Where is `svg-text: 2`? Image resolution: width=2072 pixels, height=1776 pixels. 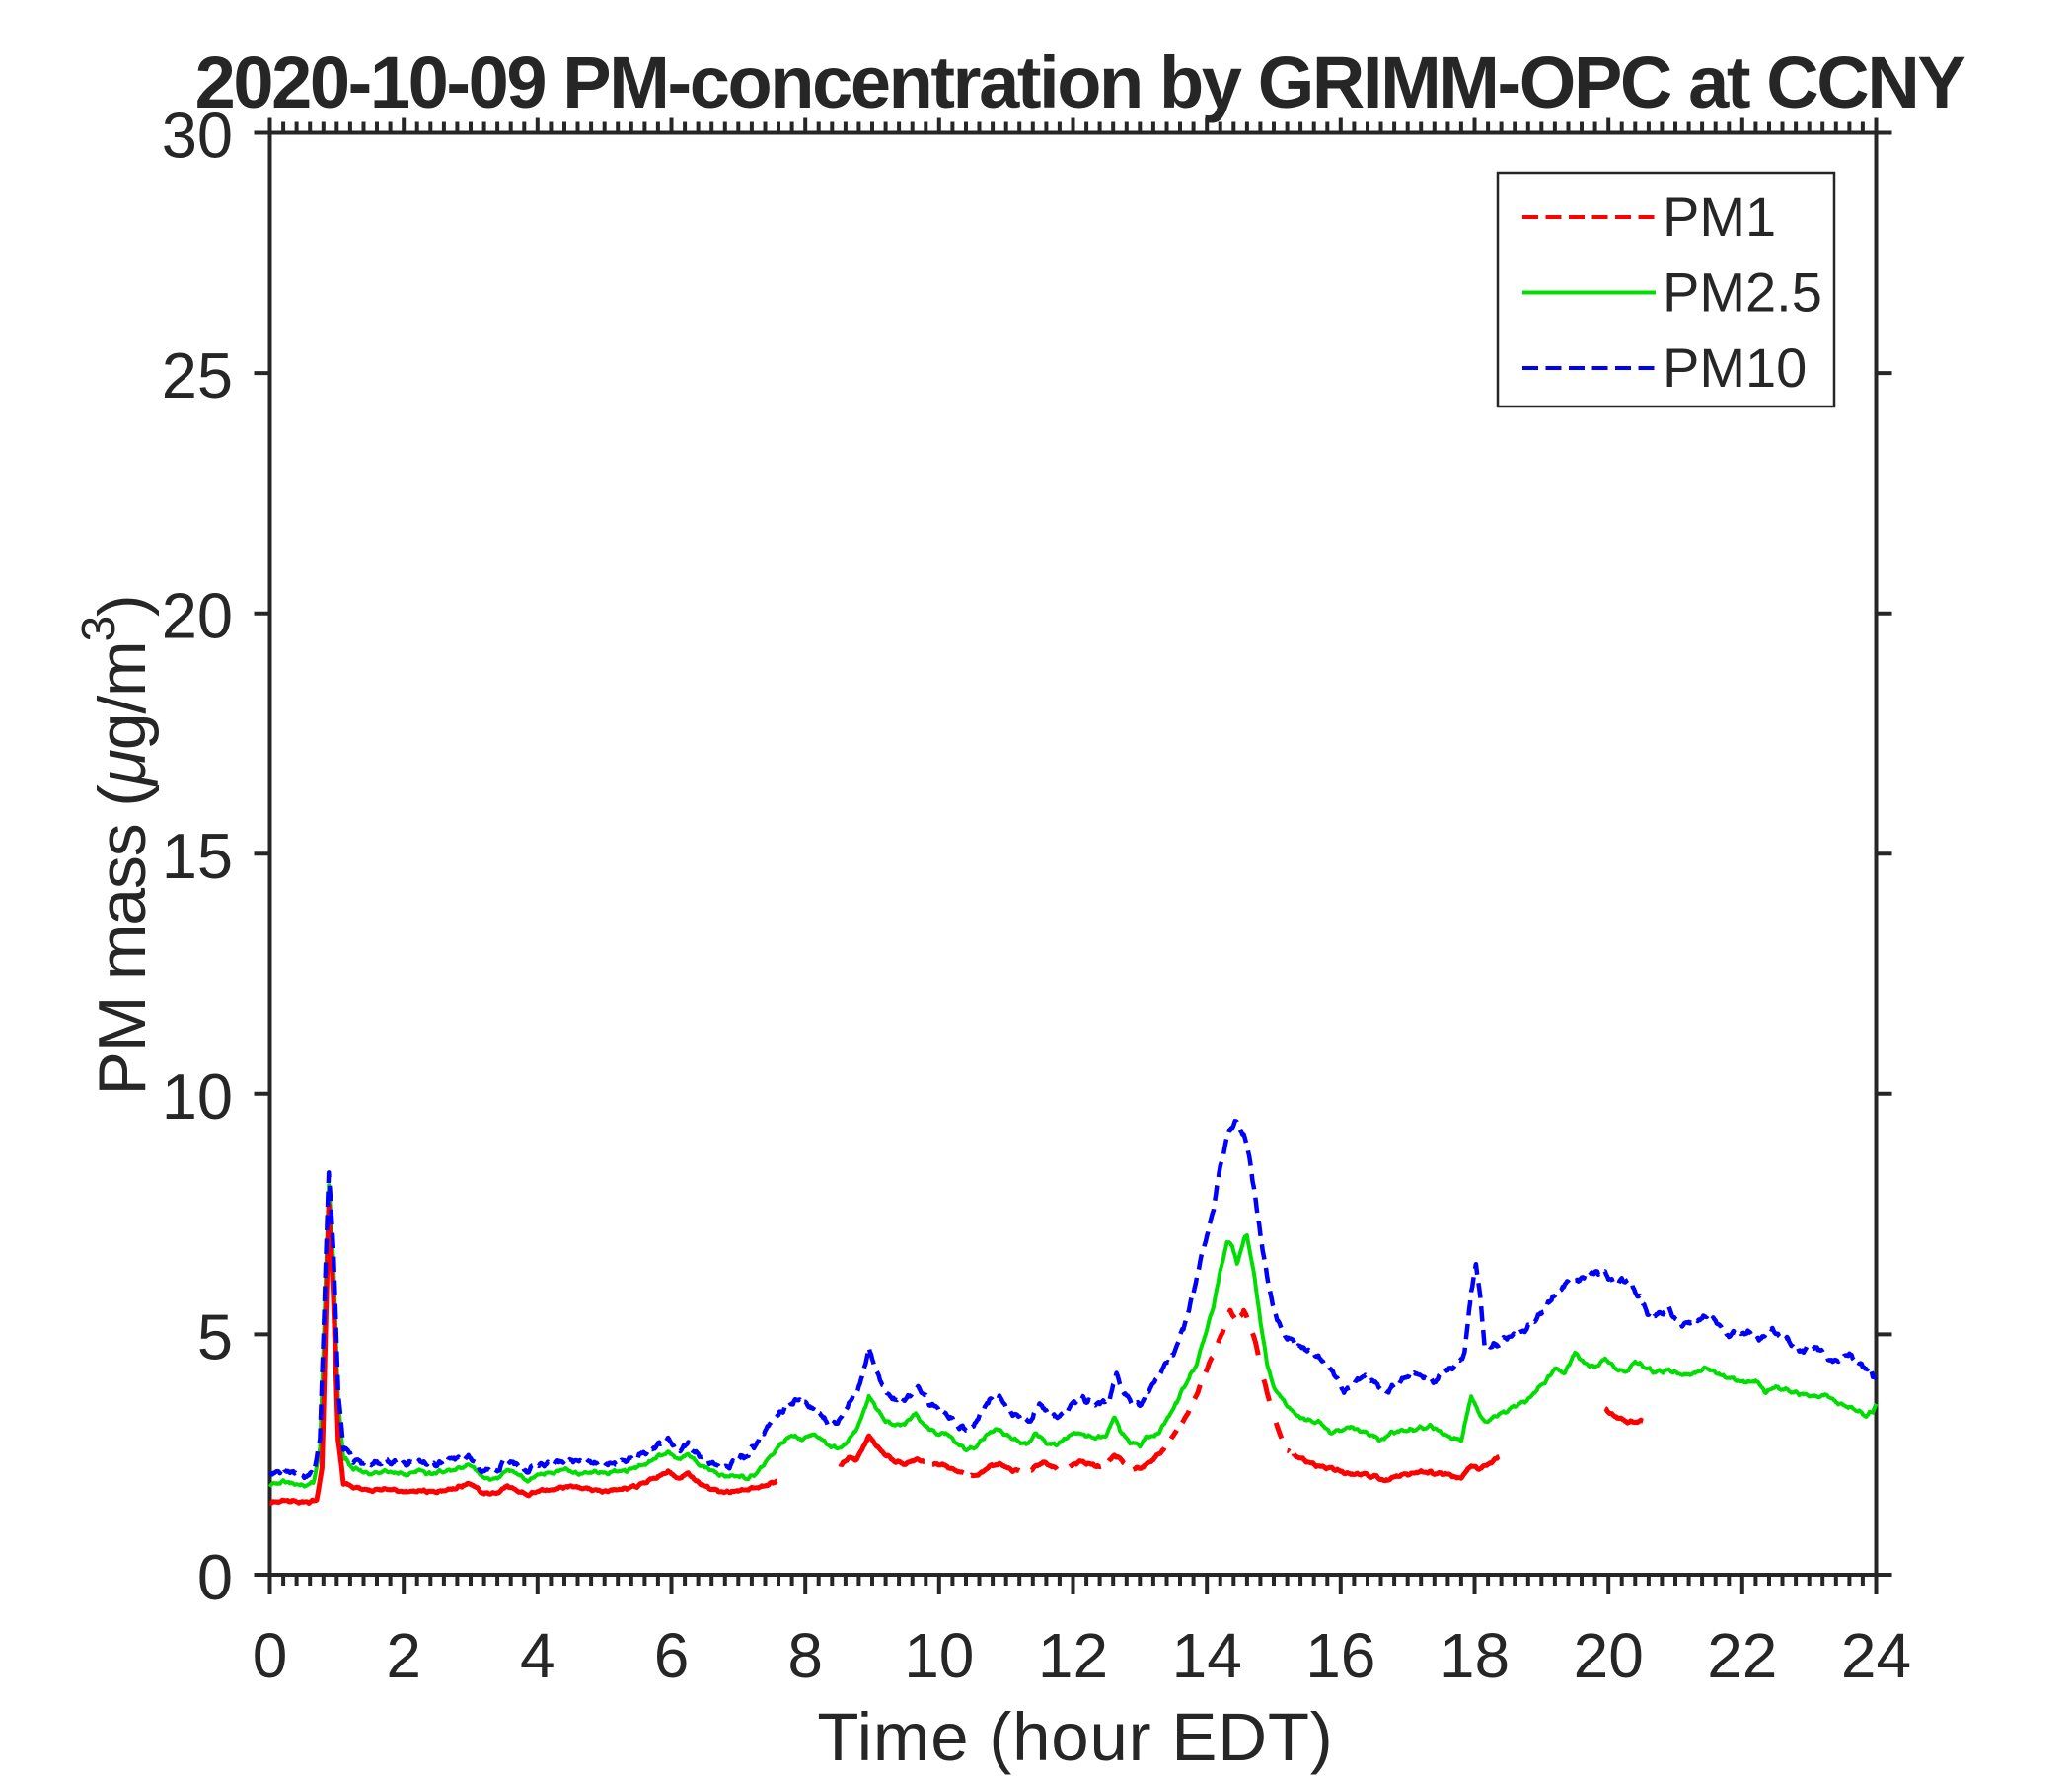 svg-text: 2 is located at coordinates (403, 1655).